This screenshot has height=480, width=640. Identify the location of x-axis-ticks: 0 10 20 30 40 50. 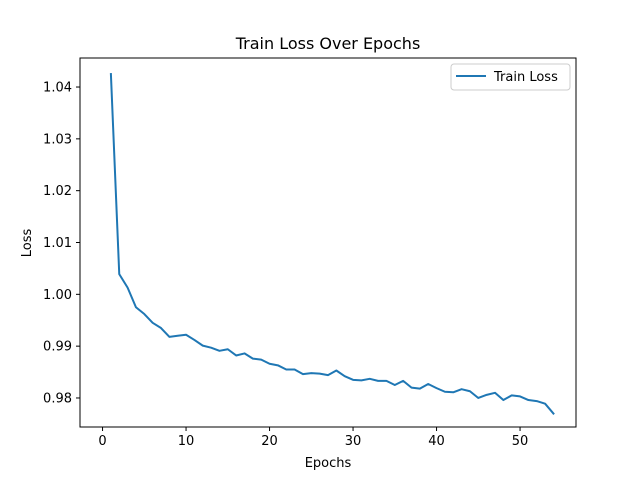
(313, 438).